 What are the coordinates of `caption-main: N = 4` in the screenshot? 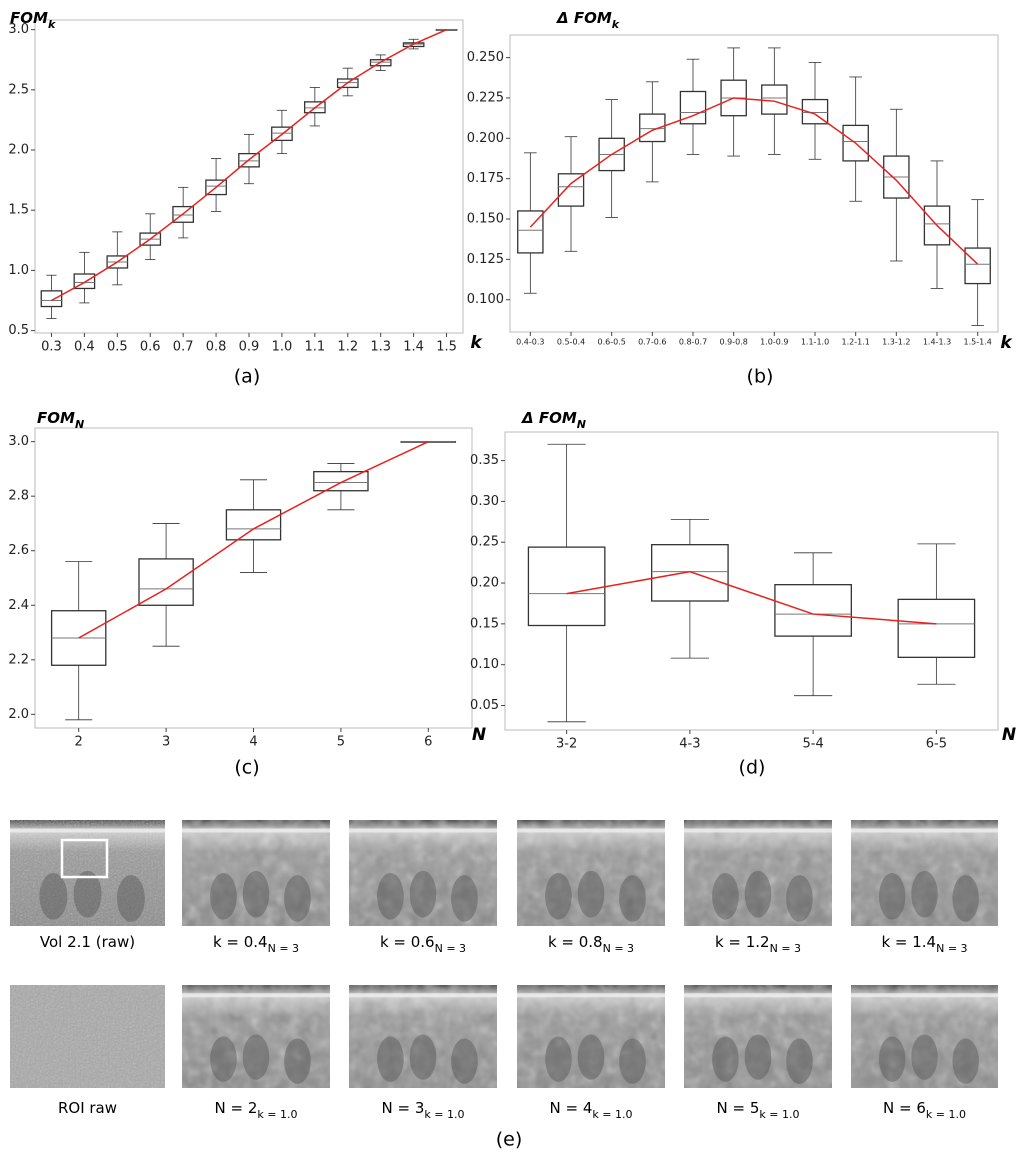 It's located at (571, 1108).